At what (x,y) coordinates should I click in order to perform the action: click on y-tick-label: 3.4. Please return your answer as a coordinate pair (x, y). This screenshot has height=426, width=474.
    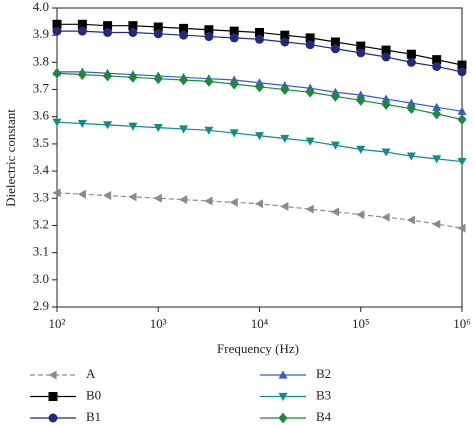
    Looking at the image, I should click on (41, 169).